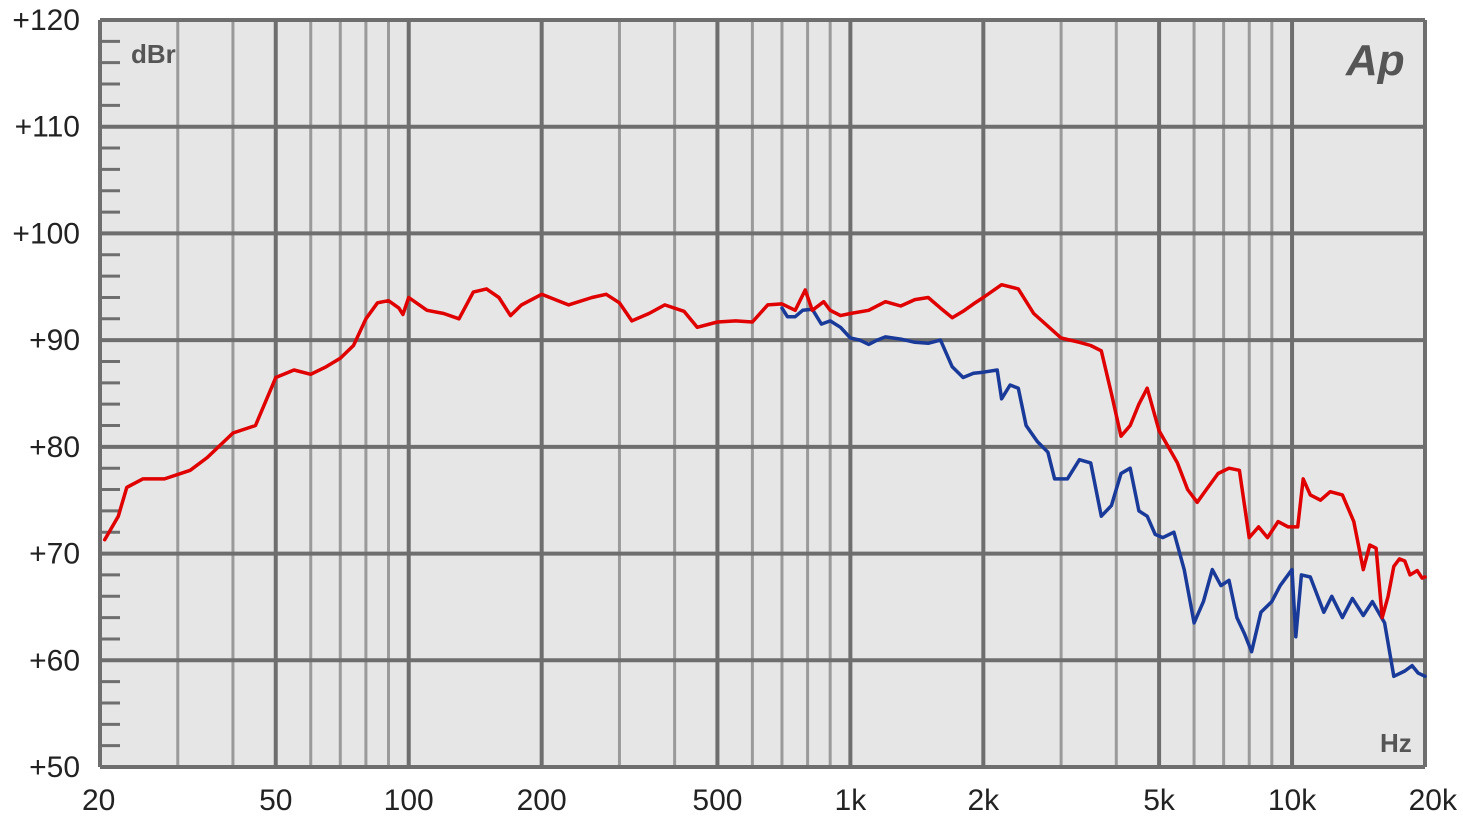 Image resolution: width=1463 pixels, height=824 pixels. Describe the element at coordinates (46, 394) in the screenshot. I see `y-tick-labels: +120 +110 +100 +90 +80 +70 +60 +50` at that location.